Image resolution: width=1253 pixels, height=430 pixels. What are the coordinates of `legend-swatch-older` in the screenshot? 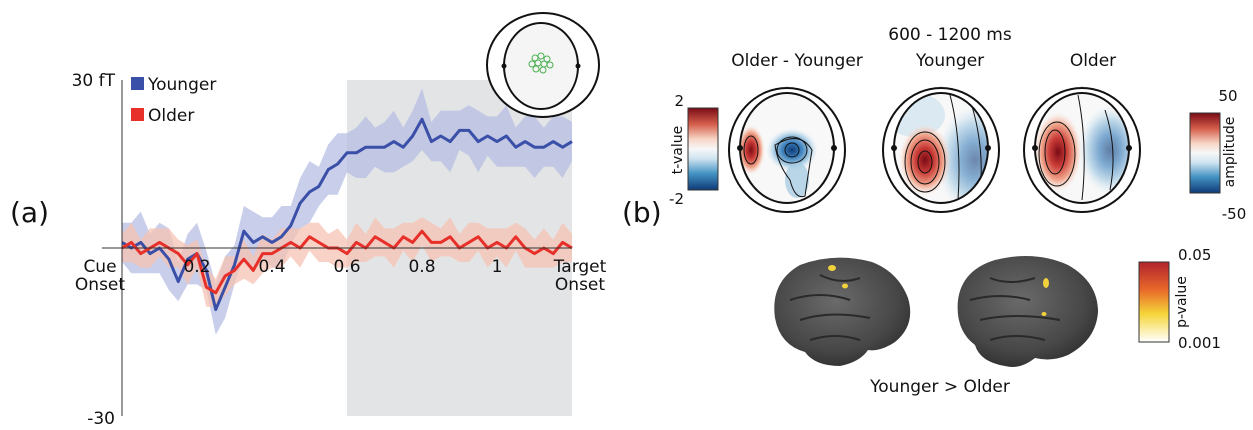 It's located at (137, 114).